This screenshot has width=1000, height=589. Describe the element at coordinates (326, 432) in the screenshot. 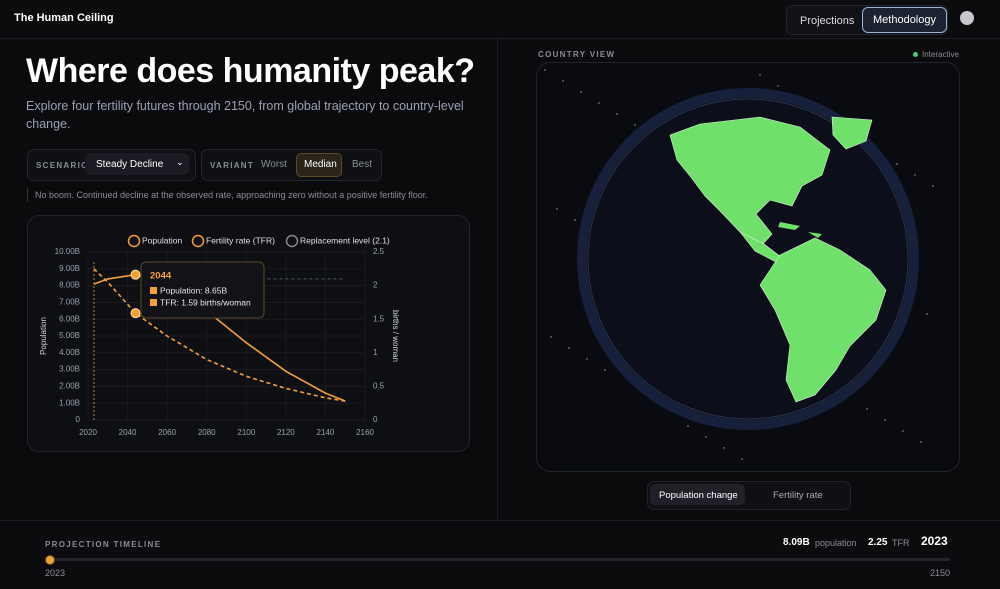

I see `x-tick-label: 2140` at that location.